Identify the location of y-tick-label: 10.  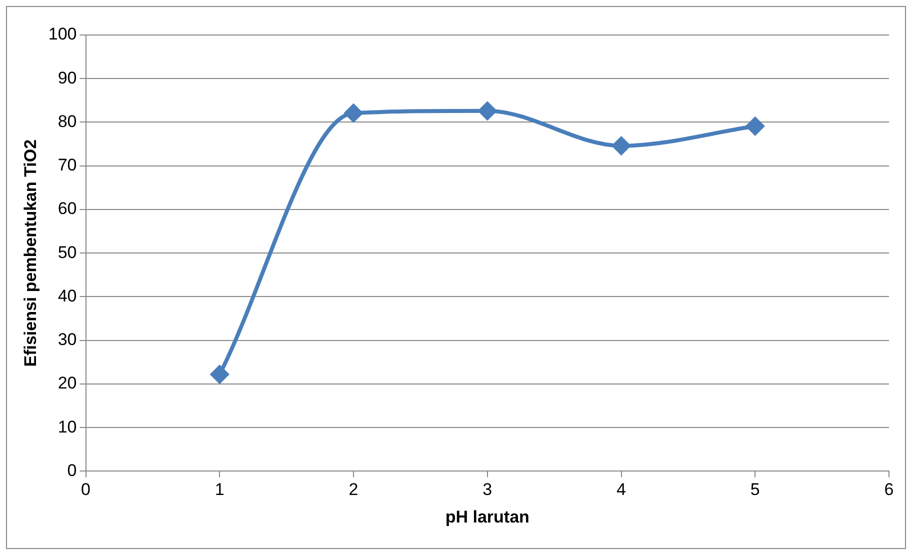
(67, 426).